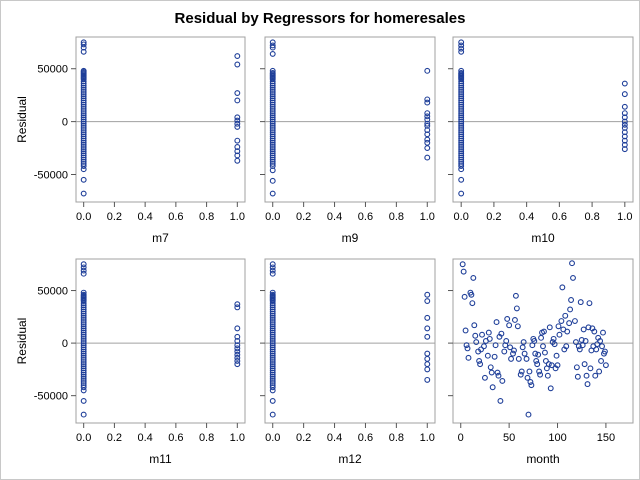 This screenshot has height=480, width=640. Describe the element at coordinates (51, 397) in the screenshot. I see `panel-4-y-tick-label: -50000` at that location.